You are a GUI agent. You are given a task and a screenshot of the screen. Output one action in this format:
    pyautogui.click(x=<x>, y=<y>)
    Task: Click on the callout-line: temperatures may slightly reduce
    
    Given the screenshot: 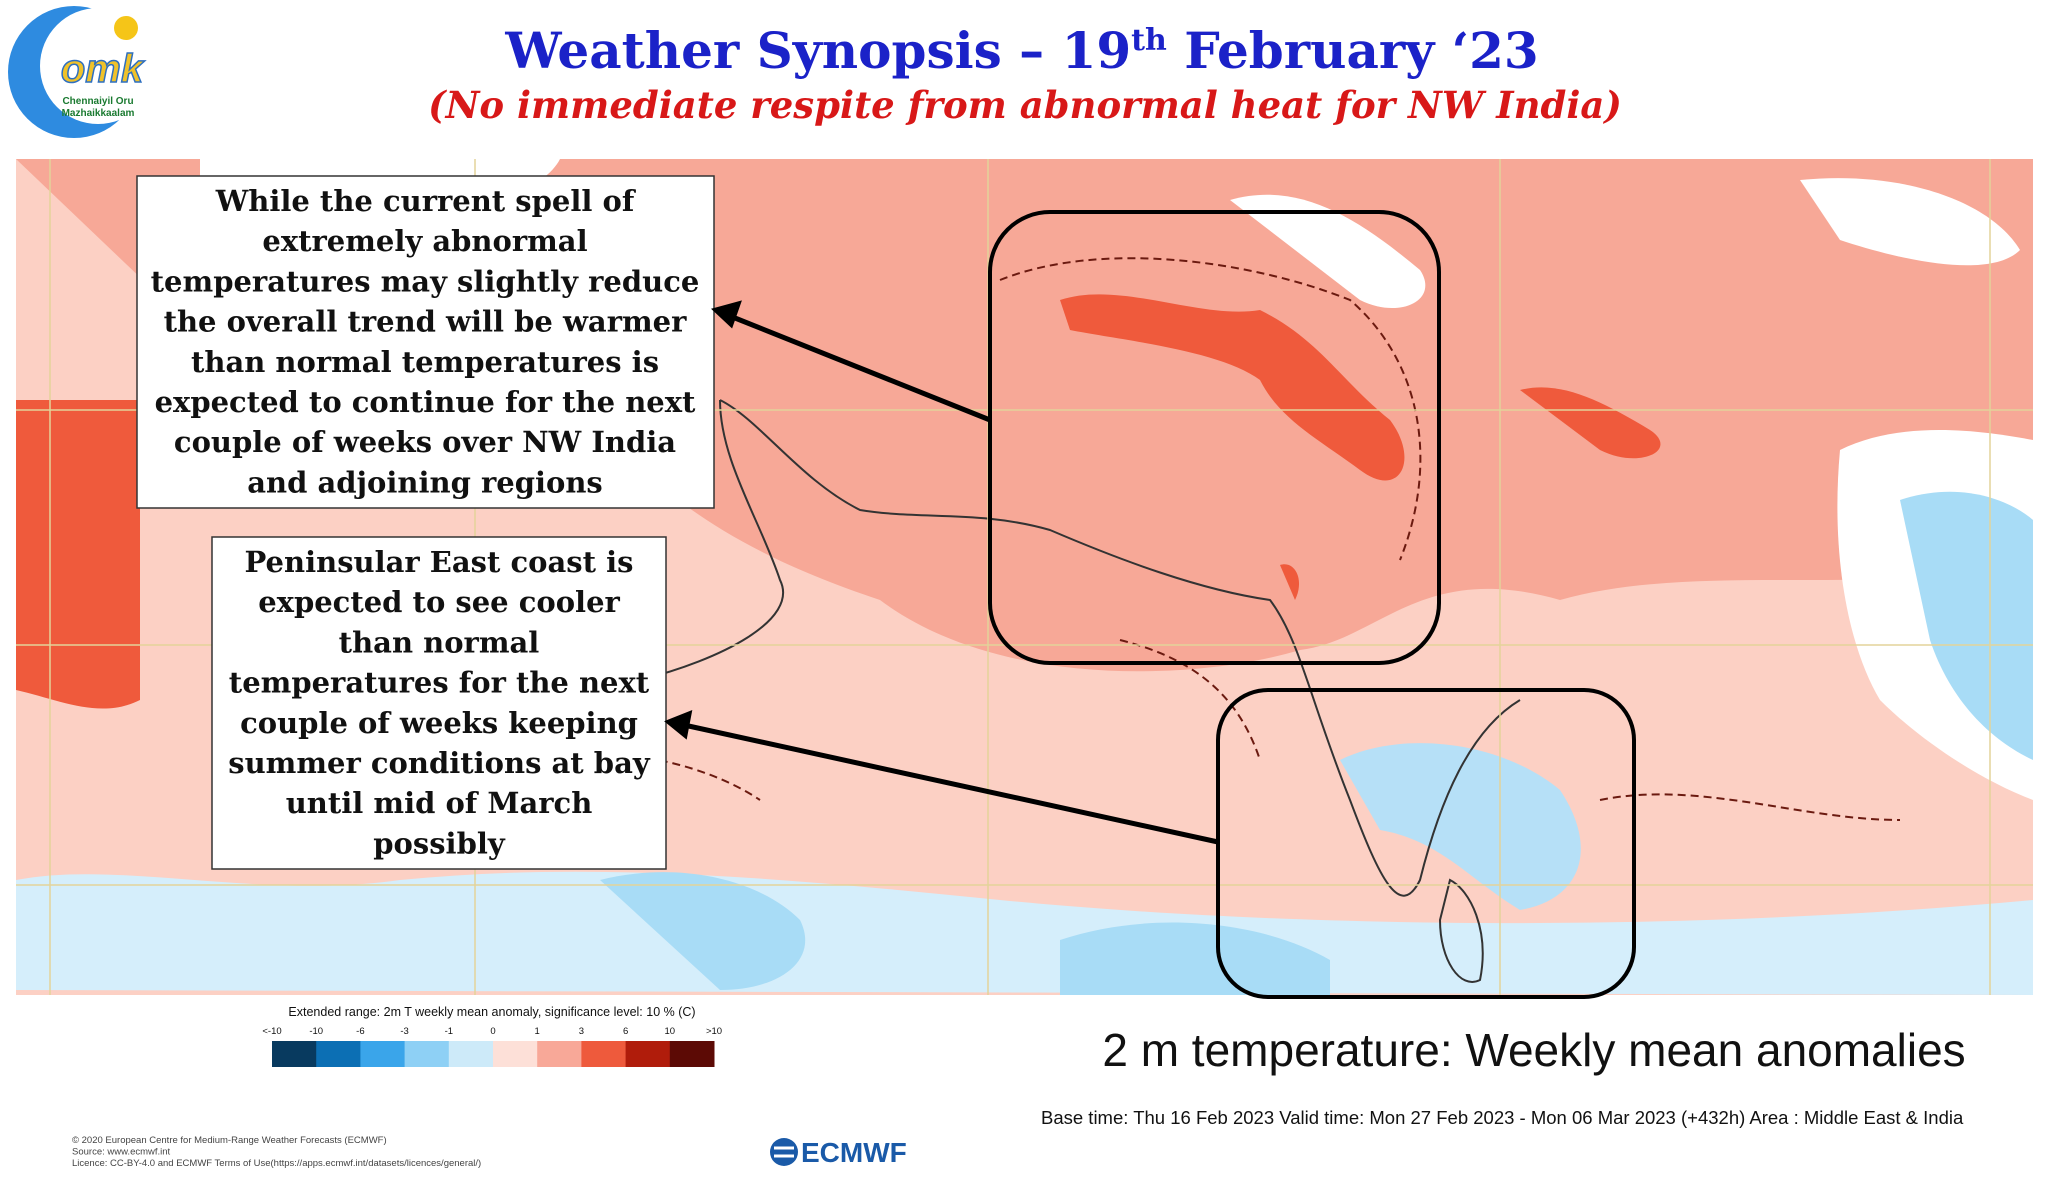 What is the action you would take?
    pyautogui.click(x=425, y=281)
    